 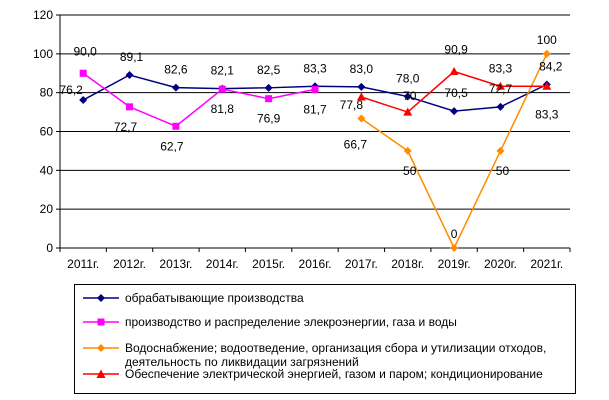 What do you see at coordinates (126, 127) in the screenshot?
I see `series-1-label-1: 72,7` at bounding box center [126, 127].